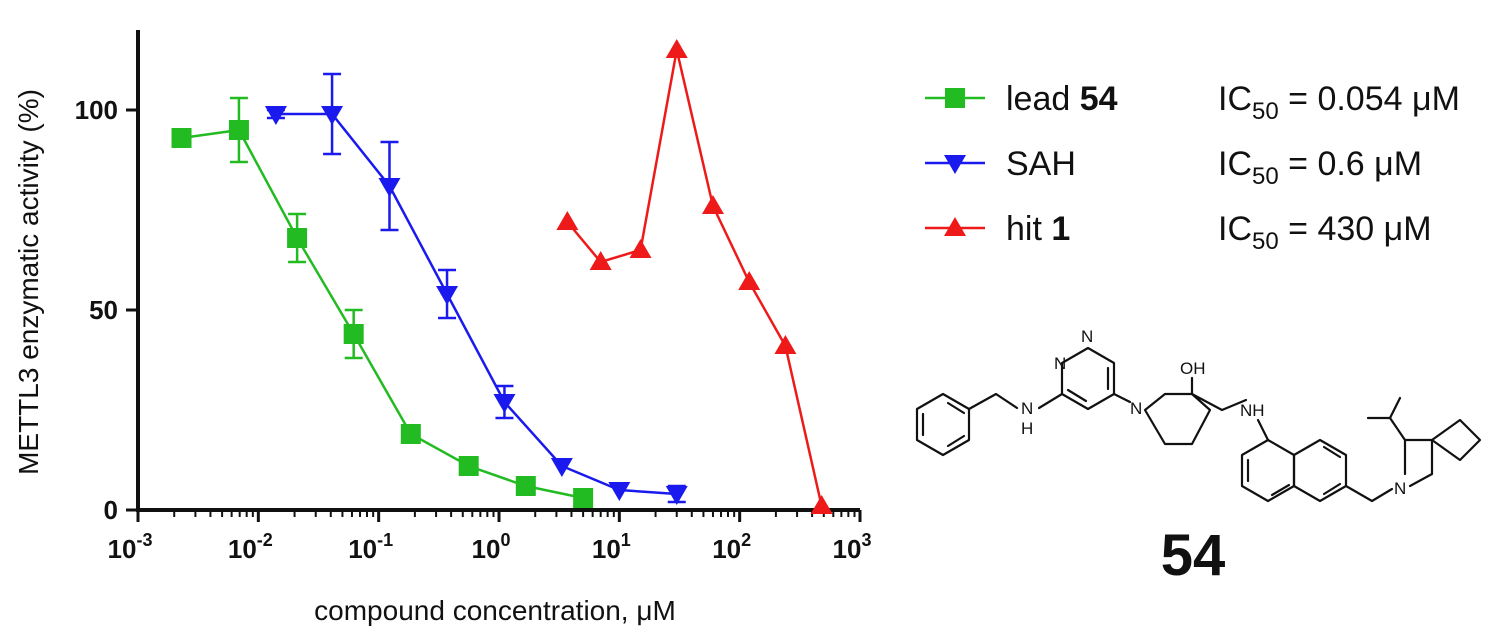  I want to click on naphthalene-ring-b, so click(1320, 470).